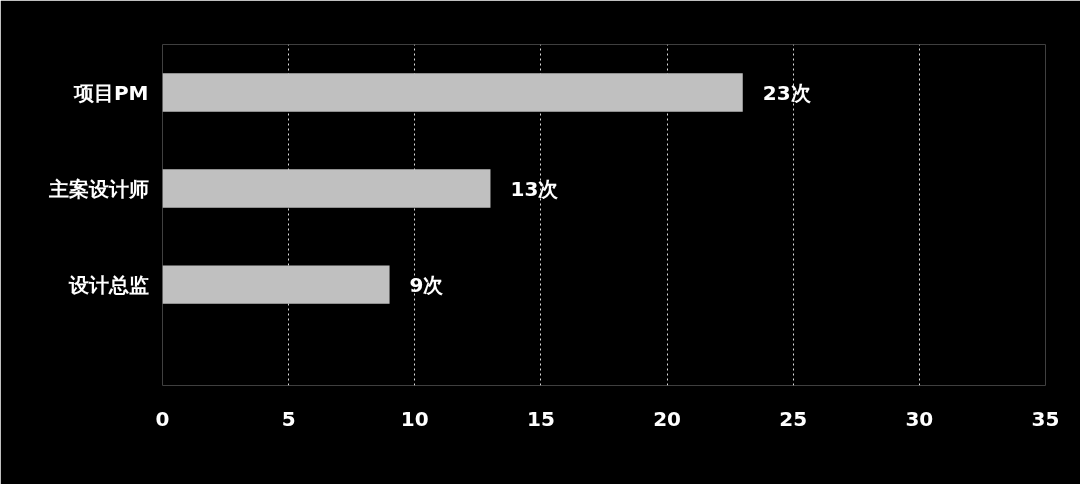 Image resolution: width=1080 pixels, height=484 pixels. What do you see at coordinates (787, 92) in the screenshot?
I see `data-label: 23次` at bounding box center [787, 92].